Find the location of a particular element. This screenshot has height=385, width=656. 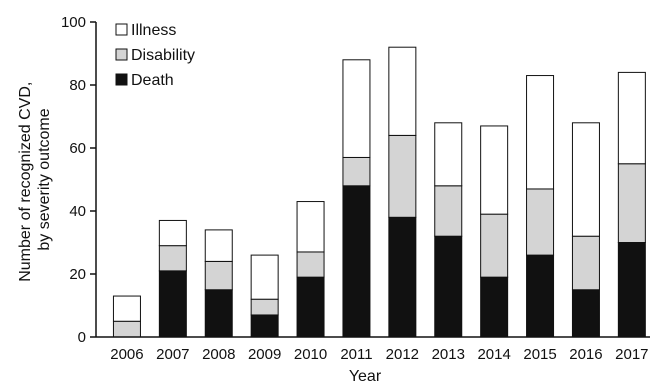

x-tick-label: 2010 is located at coordinates (310, 354).